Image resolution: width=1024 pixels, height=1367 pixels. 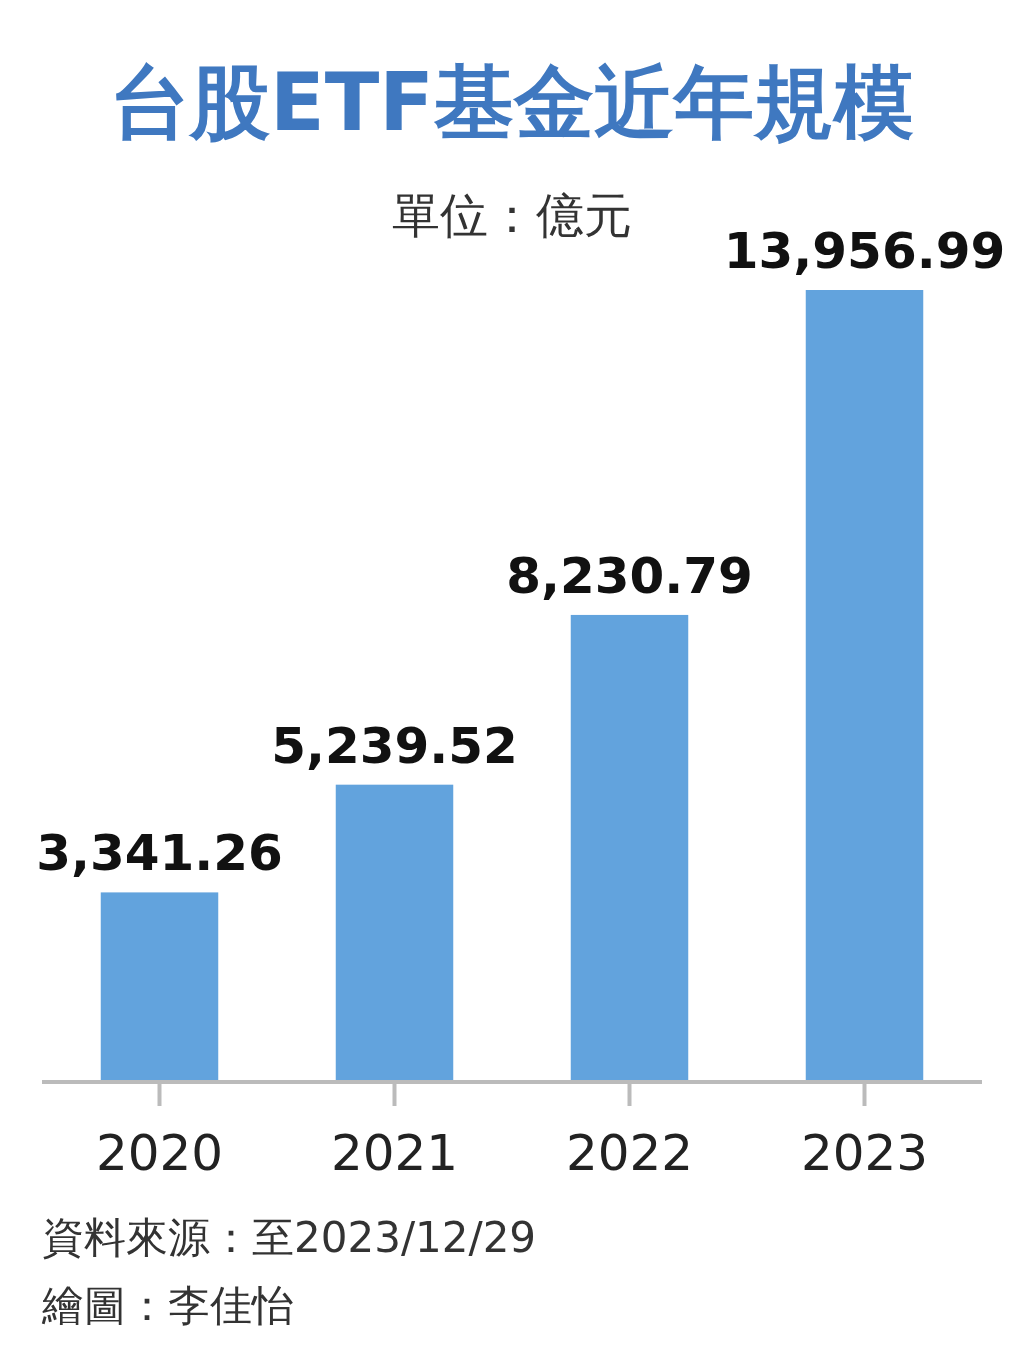 I want to click on data-label: 8,230.79, so click(x=629, y=575).